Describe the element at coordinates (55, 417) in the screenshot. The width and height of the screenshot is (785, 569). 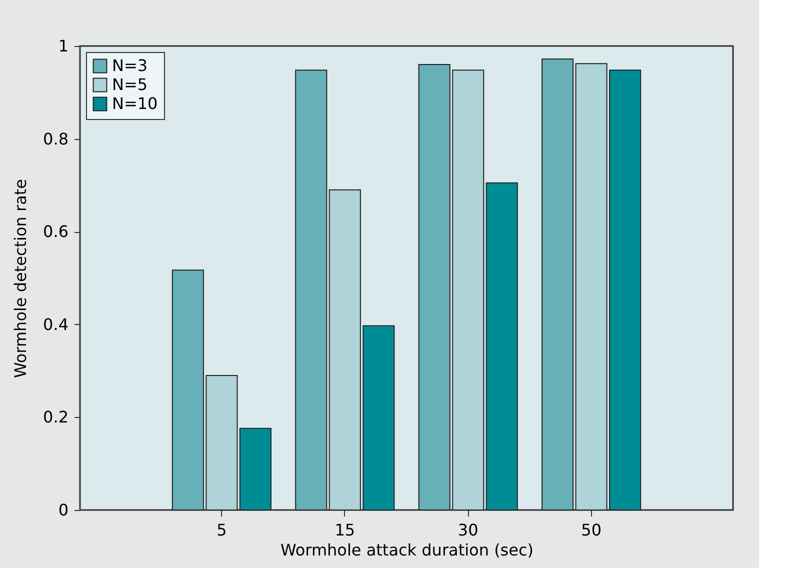
I see `y-tick-label: 0.2` at that location.